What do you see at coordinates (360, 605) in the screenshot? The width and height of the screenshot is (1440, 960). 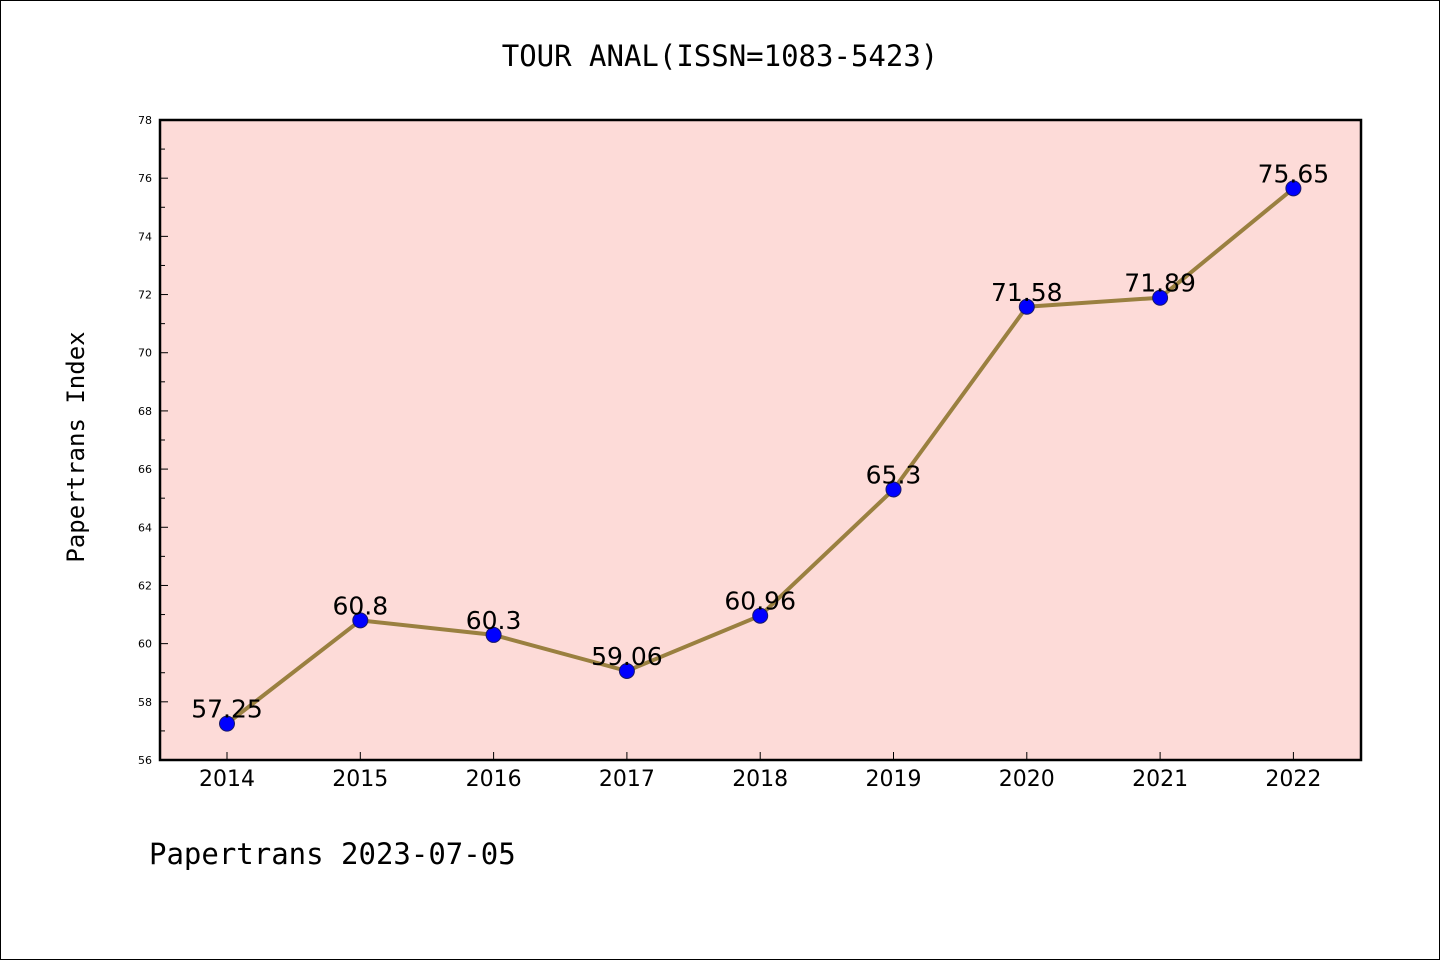 I see `data-label: 60.8` at bounding box center [360, 605].